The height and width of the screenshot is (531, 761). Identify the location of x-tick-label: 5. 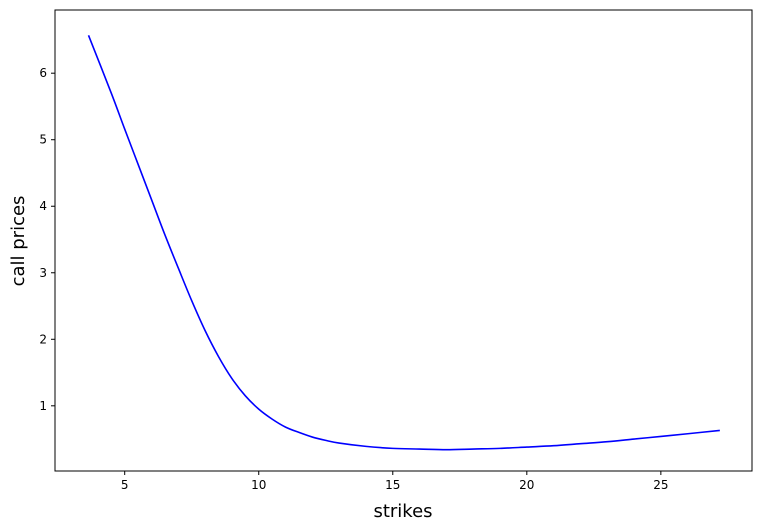
(125, 485).